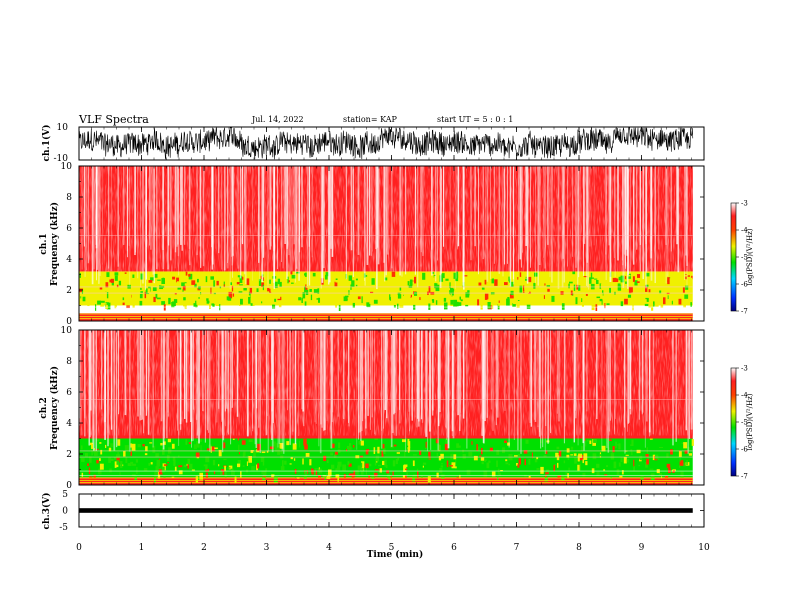  I want to click on ch2-spec-ytick-label: 2, so click(69, 455).